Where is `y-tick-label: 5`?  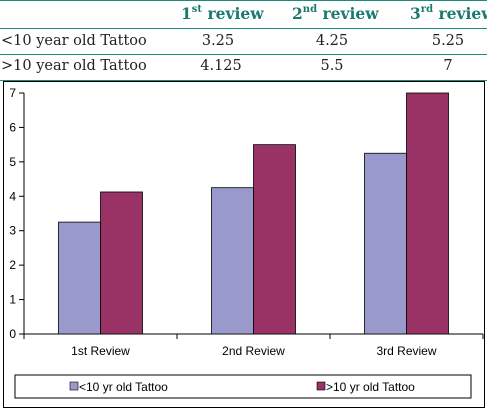 y-tick-label: 5 is located at coordinates (12, 162).